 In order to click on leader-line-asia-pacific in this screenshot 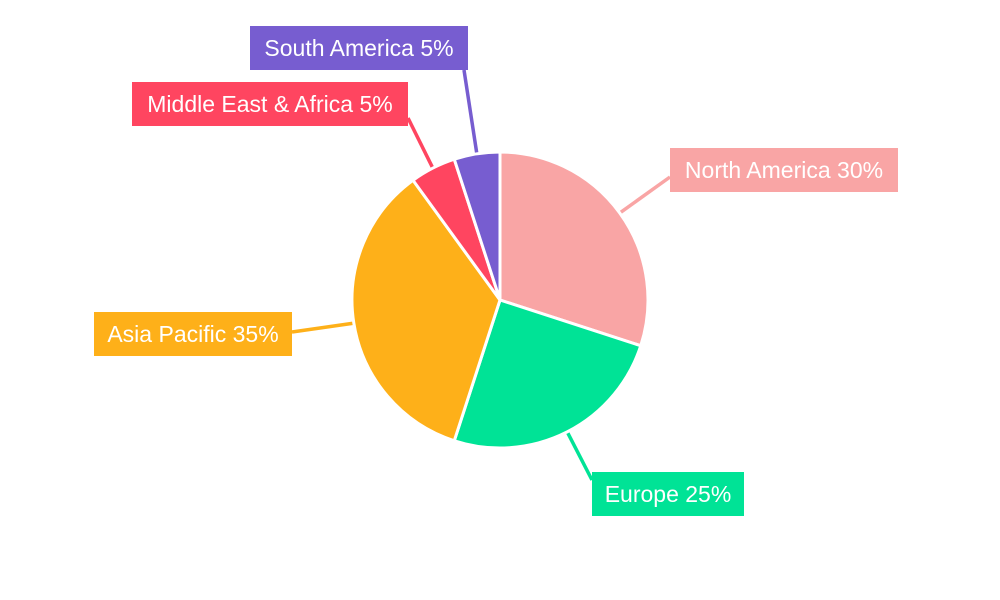, I will do `click(324, 327)`.